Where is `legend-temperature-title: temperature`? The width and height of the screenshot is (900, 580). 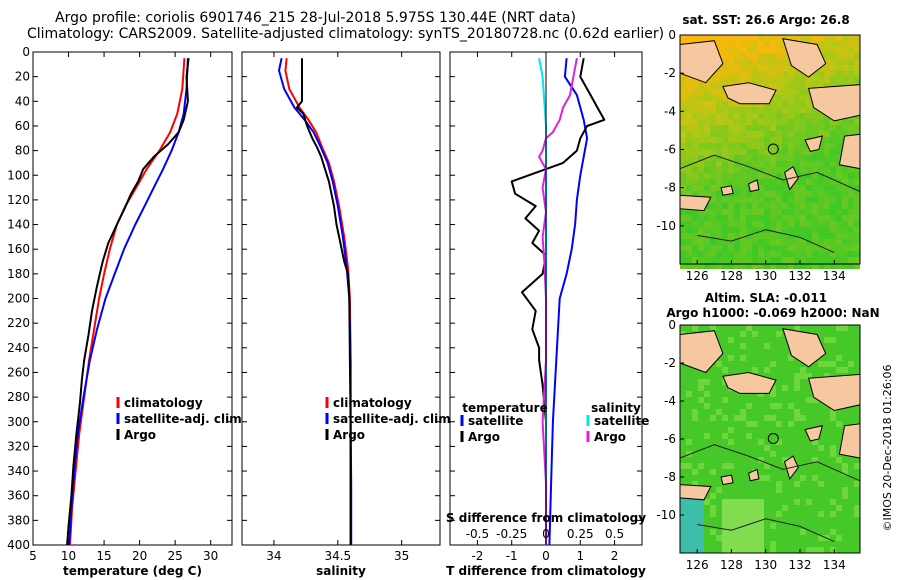
legend-temperature-title: temperature is located at coordinates (504, 408).